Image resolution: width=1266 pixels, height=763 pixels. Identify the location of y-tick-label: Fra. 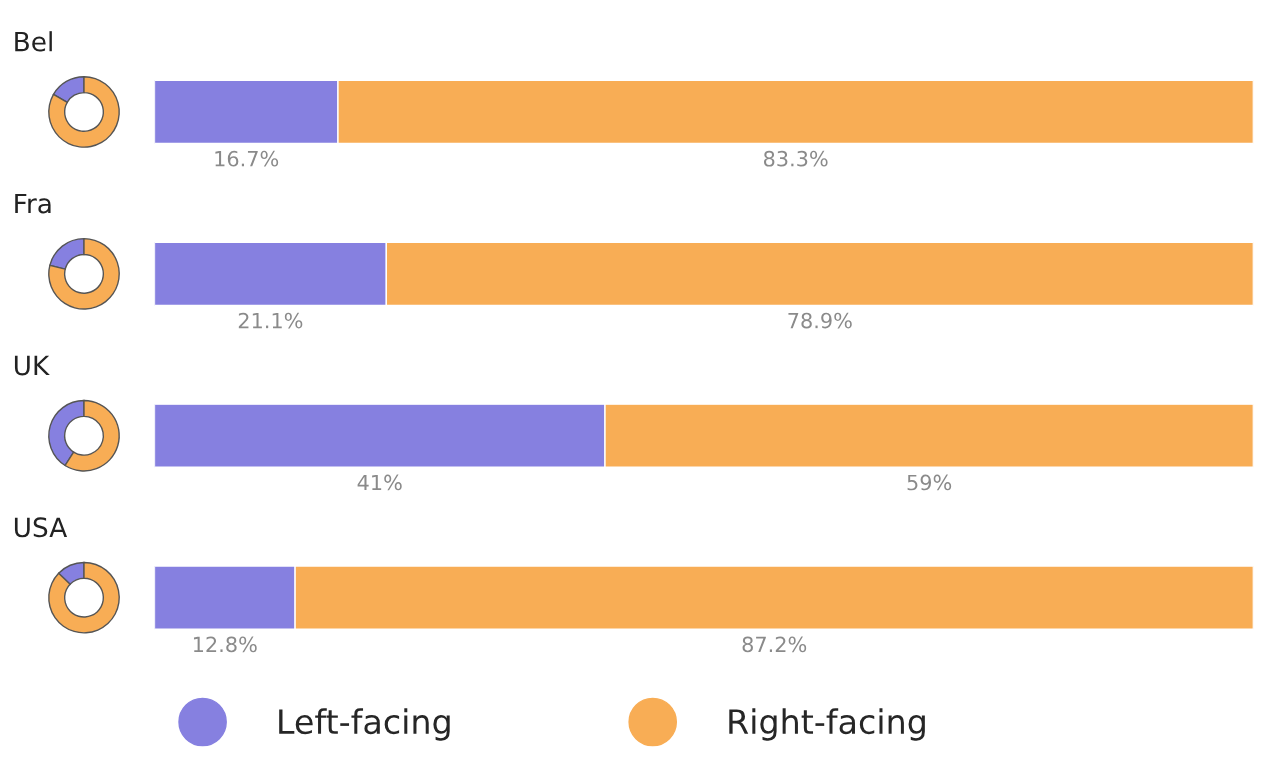
(33, 203).